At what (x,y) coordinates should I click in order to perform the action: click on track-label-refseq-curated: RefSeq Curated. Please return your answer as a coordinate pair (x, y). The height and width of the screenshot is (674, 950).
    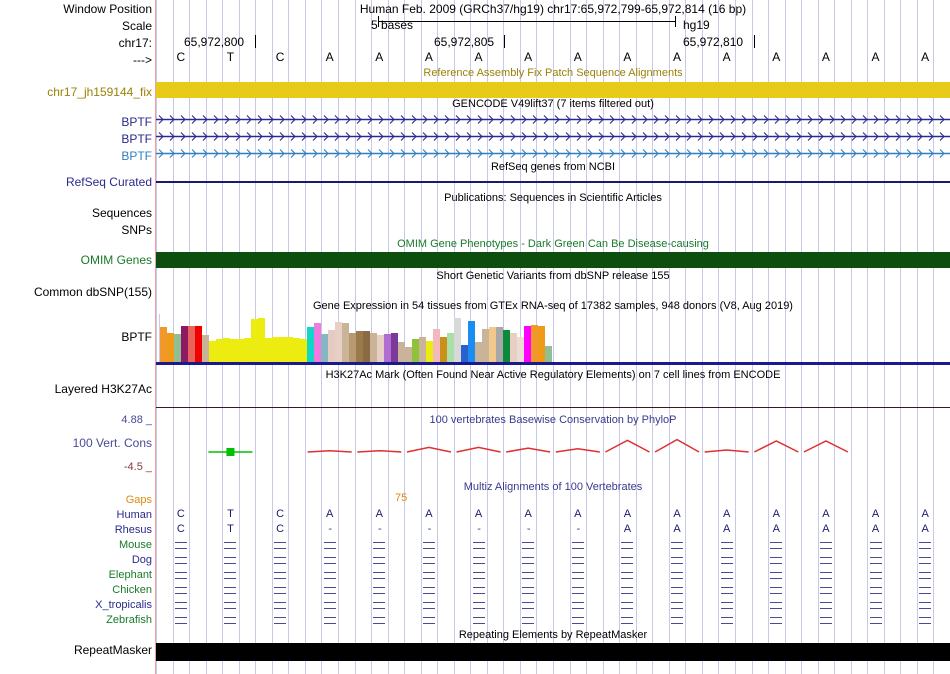
    Looking at the image, I should click on (108, 182).